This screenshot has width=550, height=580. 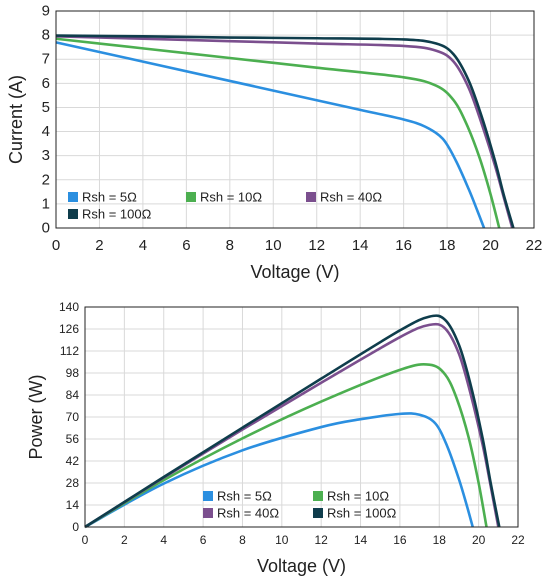 What do you see at coordinates (46, 83) in the screenshot?
I see `y-tick-label: 6` at bounding box center [46, 83].